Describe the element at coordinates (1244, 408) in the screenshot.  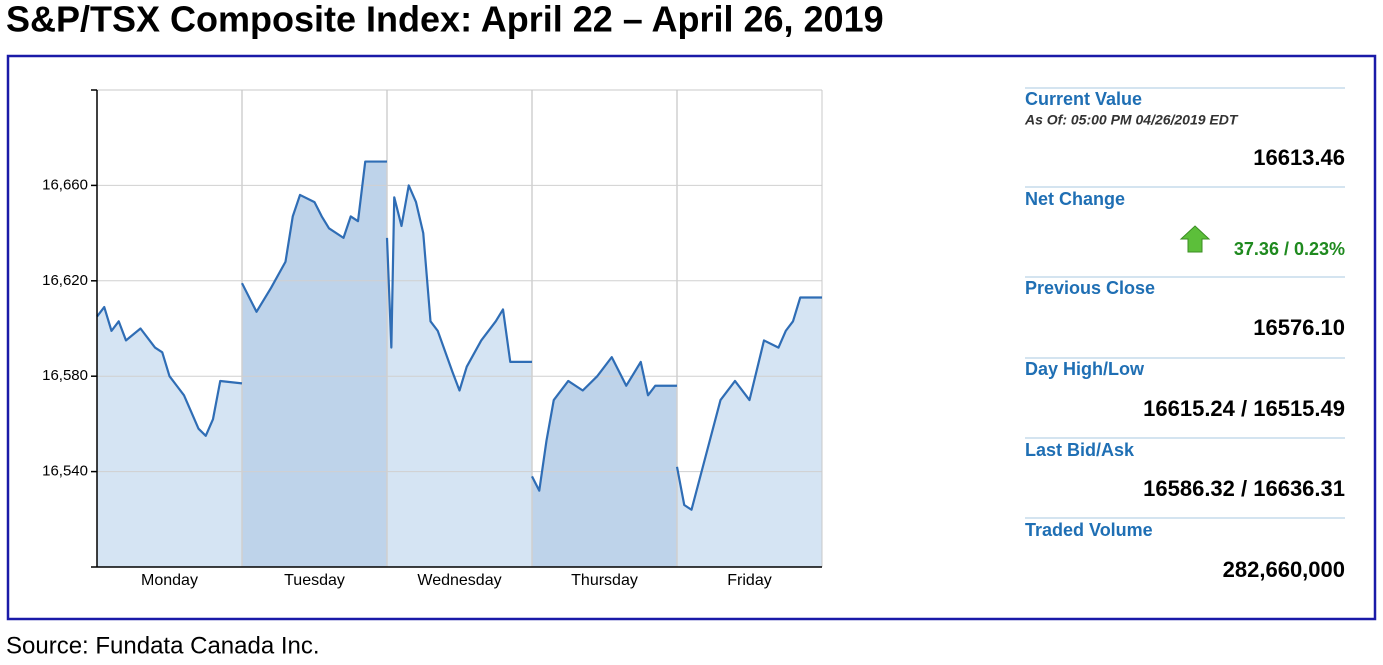
I see `panel-value: 16615.24 / 16515.49` at that location.